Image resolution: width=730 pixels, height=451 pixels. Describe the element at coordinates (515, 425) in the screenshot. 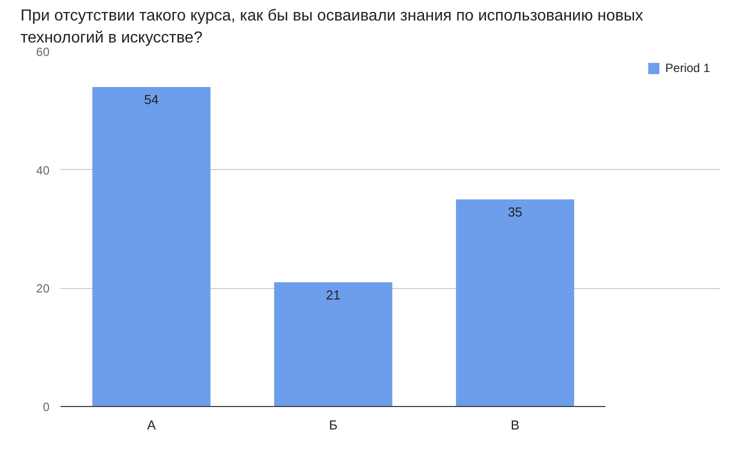

I see `x-tick-label: В` at that location.